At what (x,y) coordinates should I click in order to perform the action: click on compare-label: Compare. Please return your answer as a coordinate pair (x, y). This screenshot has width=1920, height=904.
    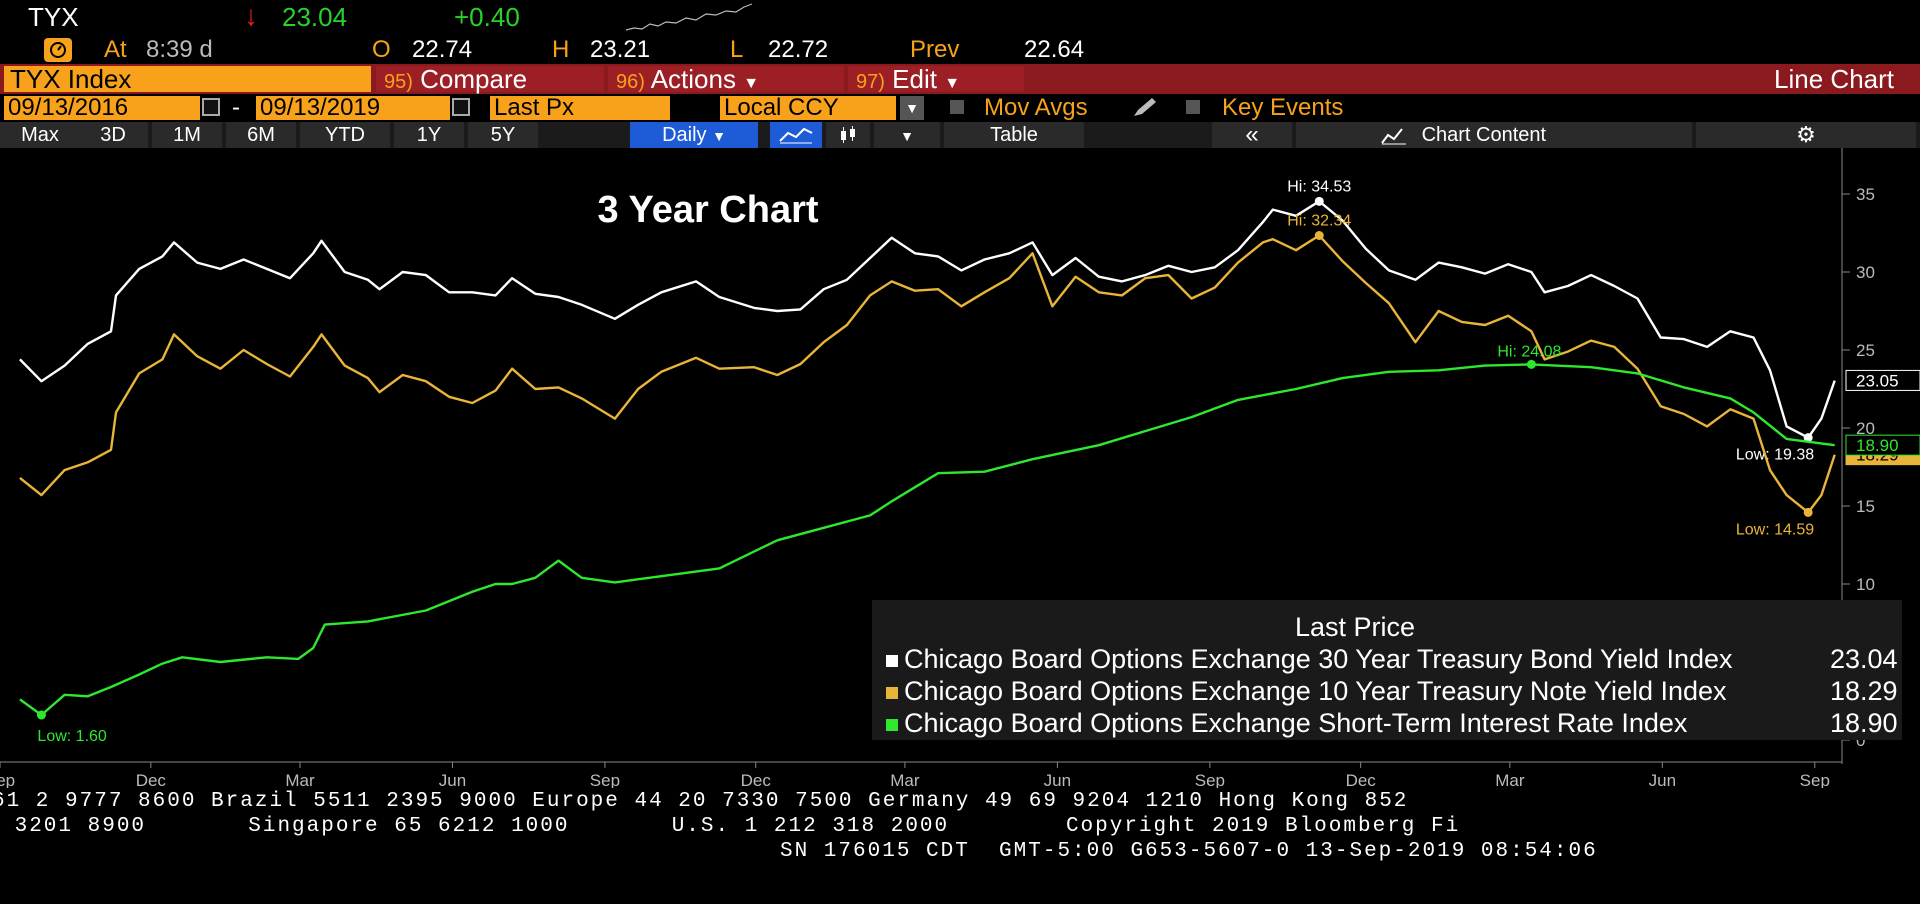
    Looking at the image, I should click on (474, 79).